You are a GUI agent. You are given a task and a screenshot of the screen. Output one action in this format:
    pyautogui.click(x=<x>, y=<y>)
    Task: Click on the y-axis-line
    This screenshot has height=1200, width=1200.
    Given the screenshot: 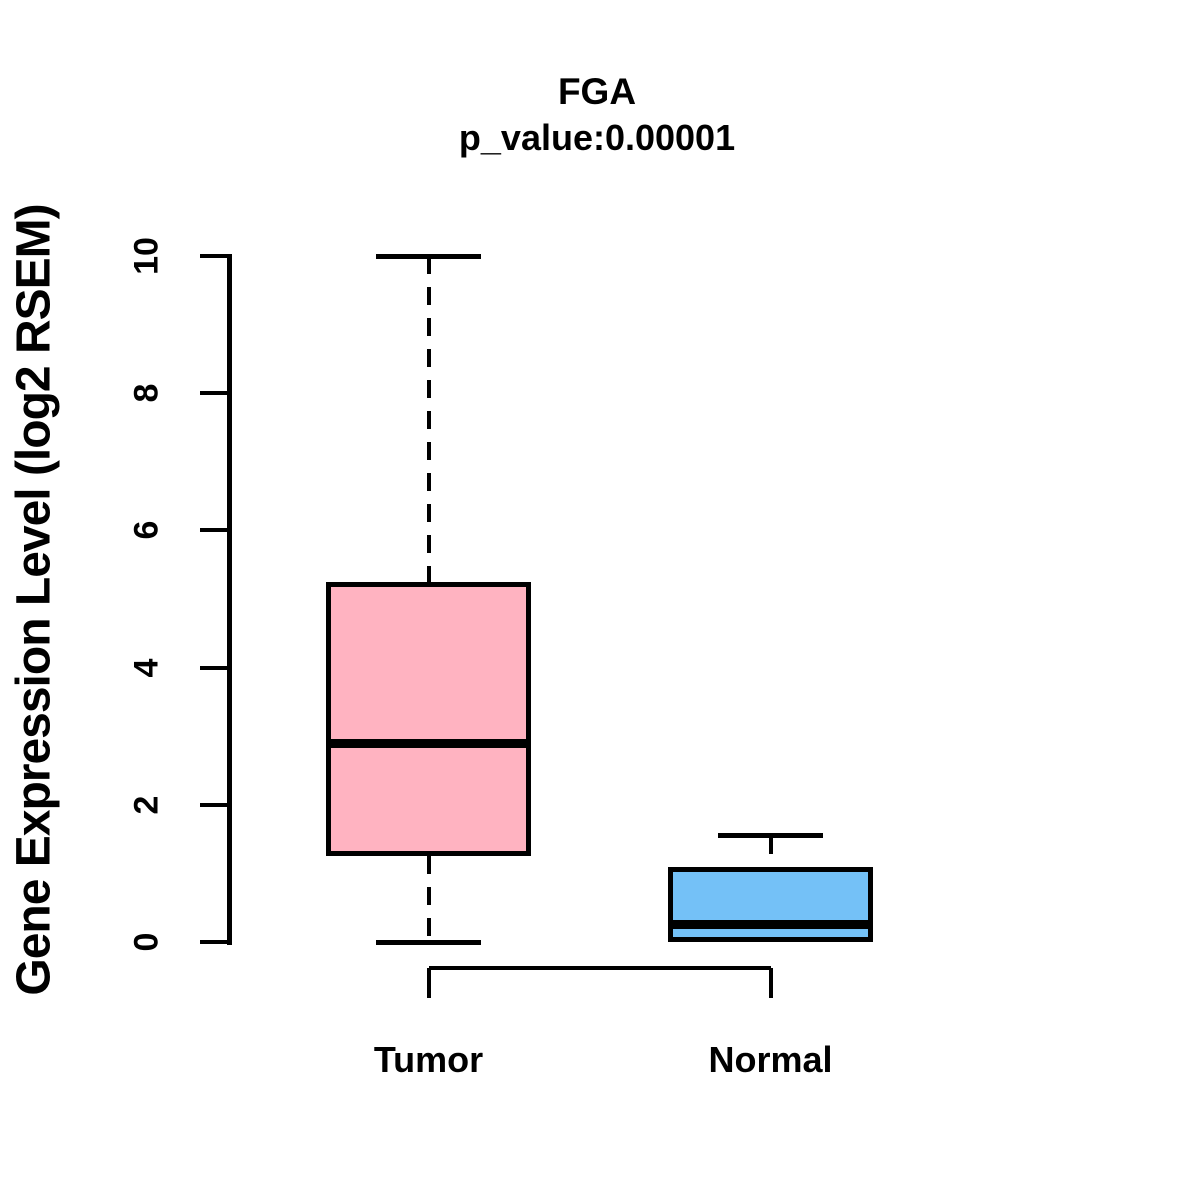 What is the action you would take?
    pyautogui.click(x=229, y=599)
    